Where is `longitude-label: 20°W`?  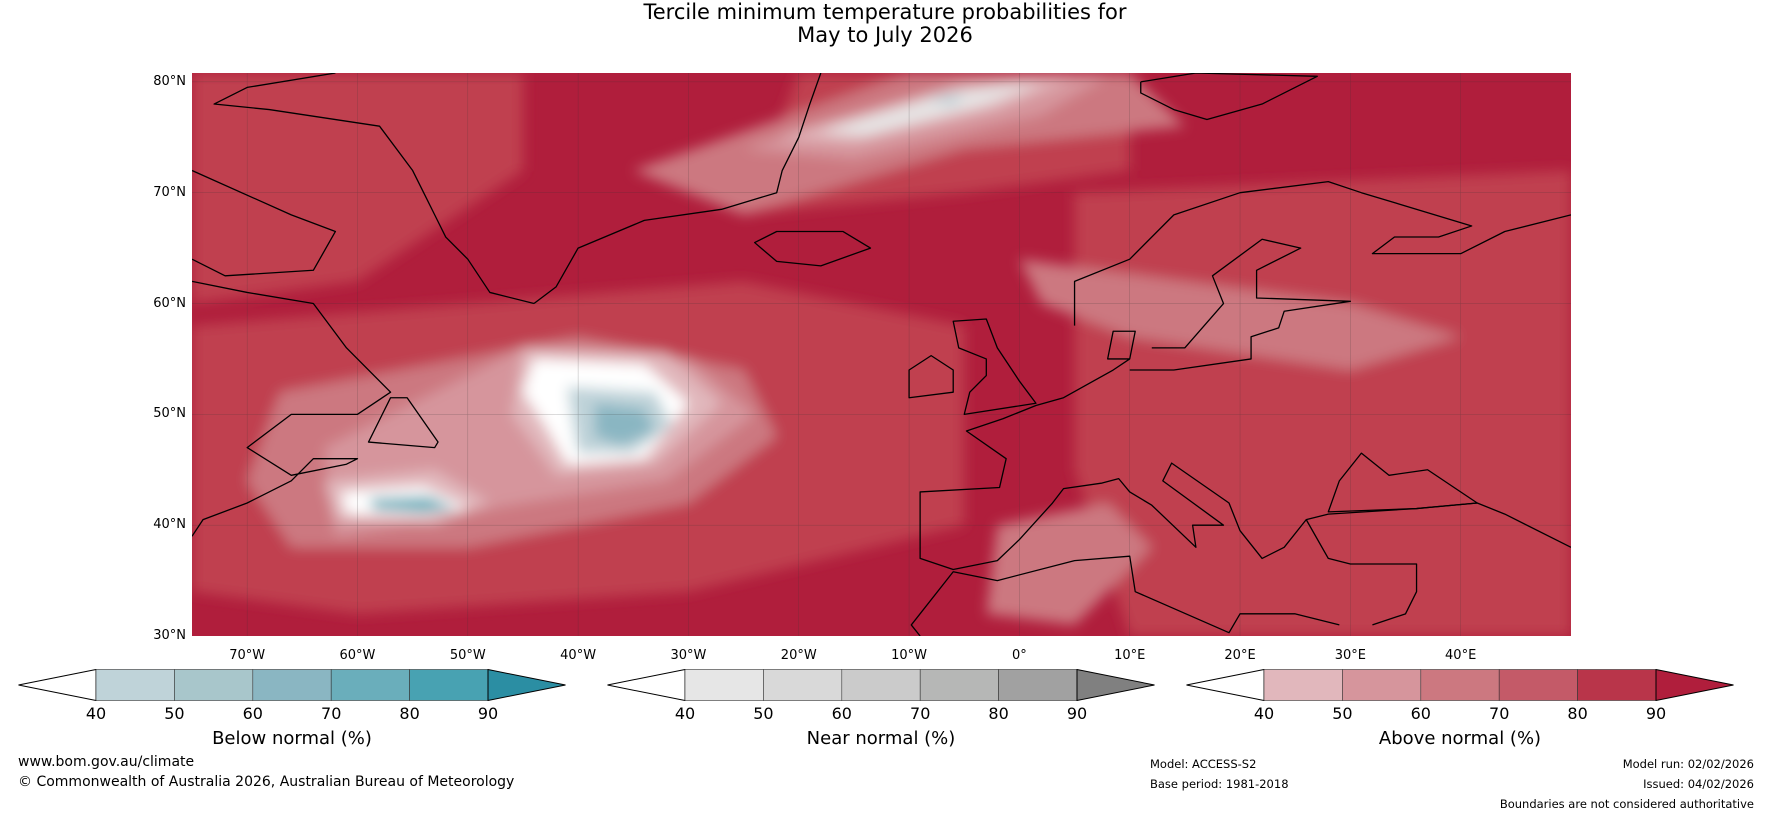 longitude-label: 20°W is located at coordinates (798, 655).